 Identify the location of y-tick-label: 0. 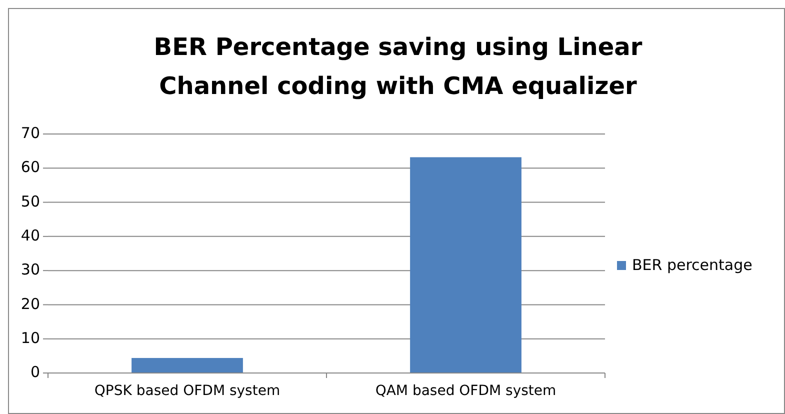
(35, 372).